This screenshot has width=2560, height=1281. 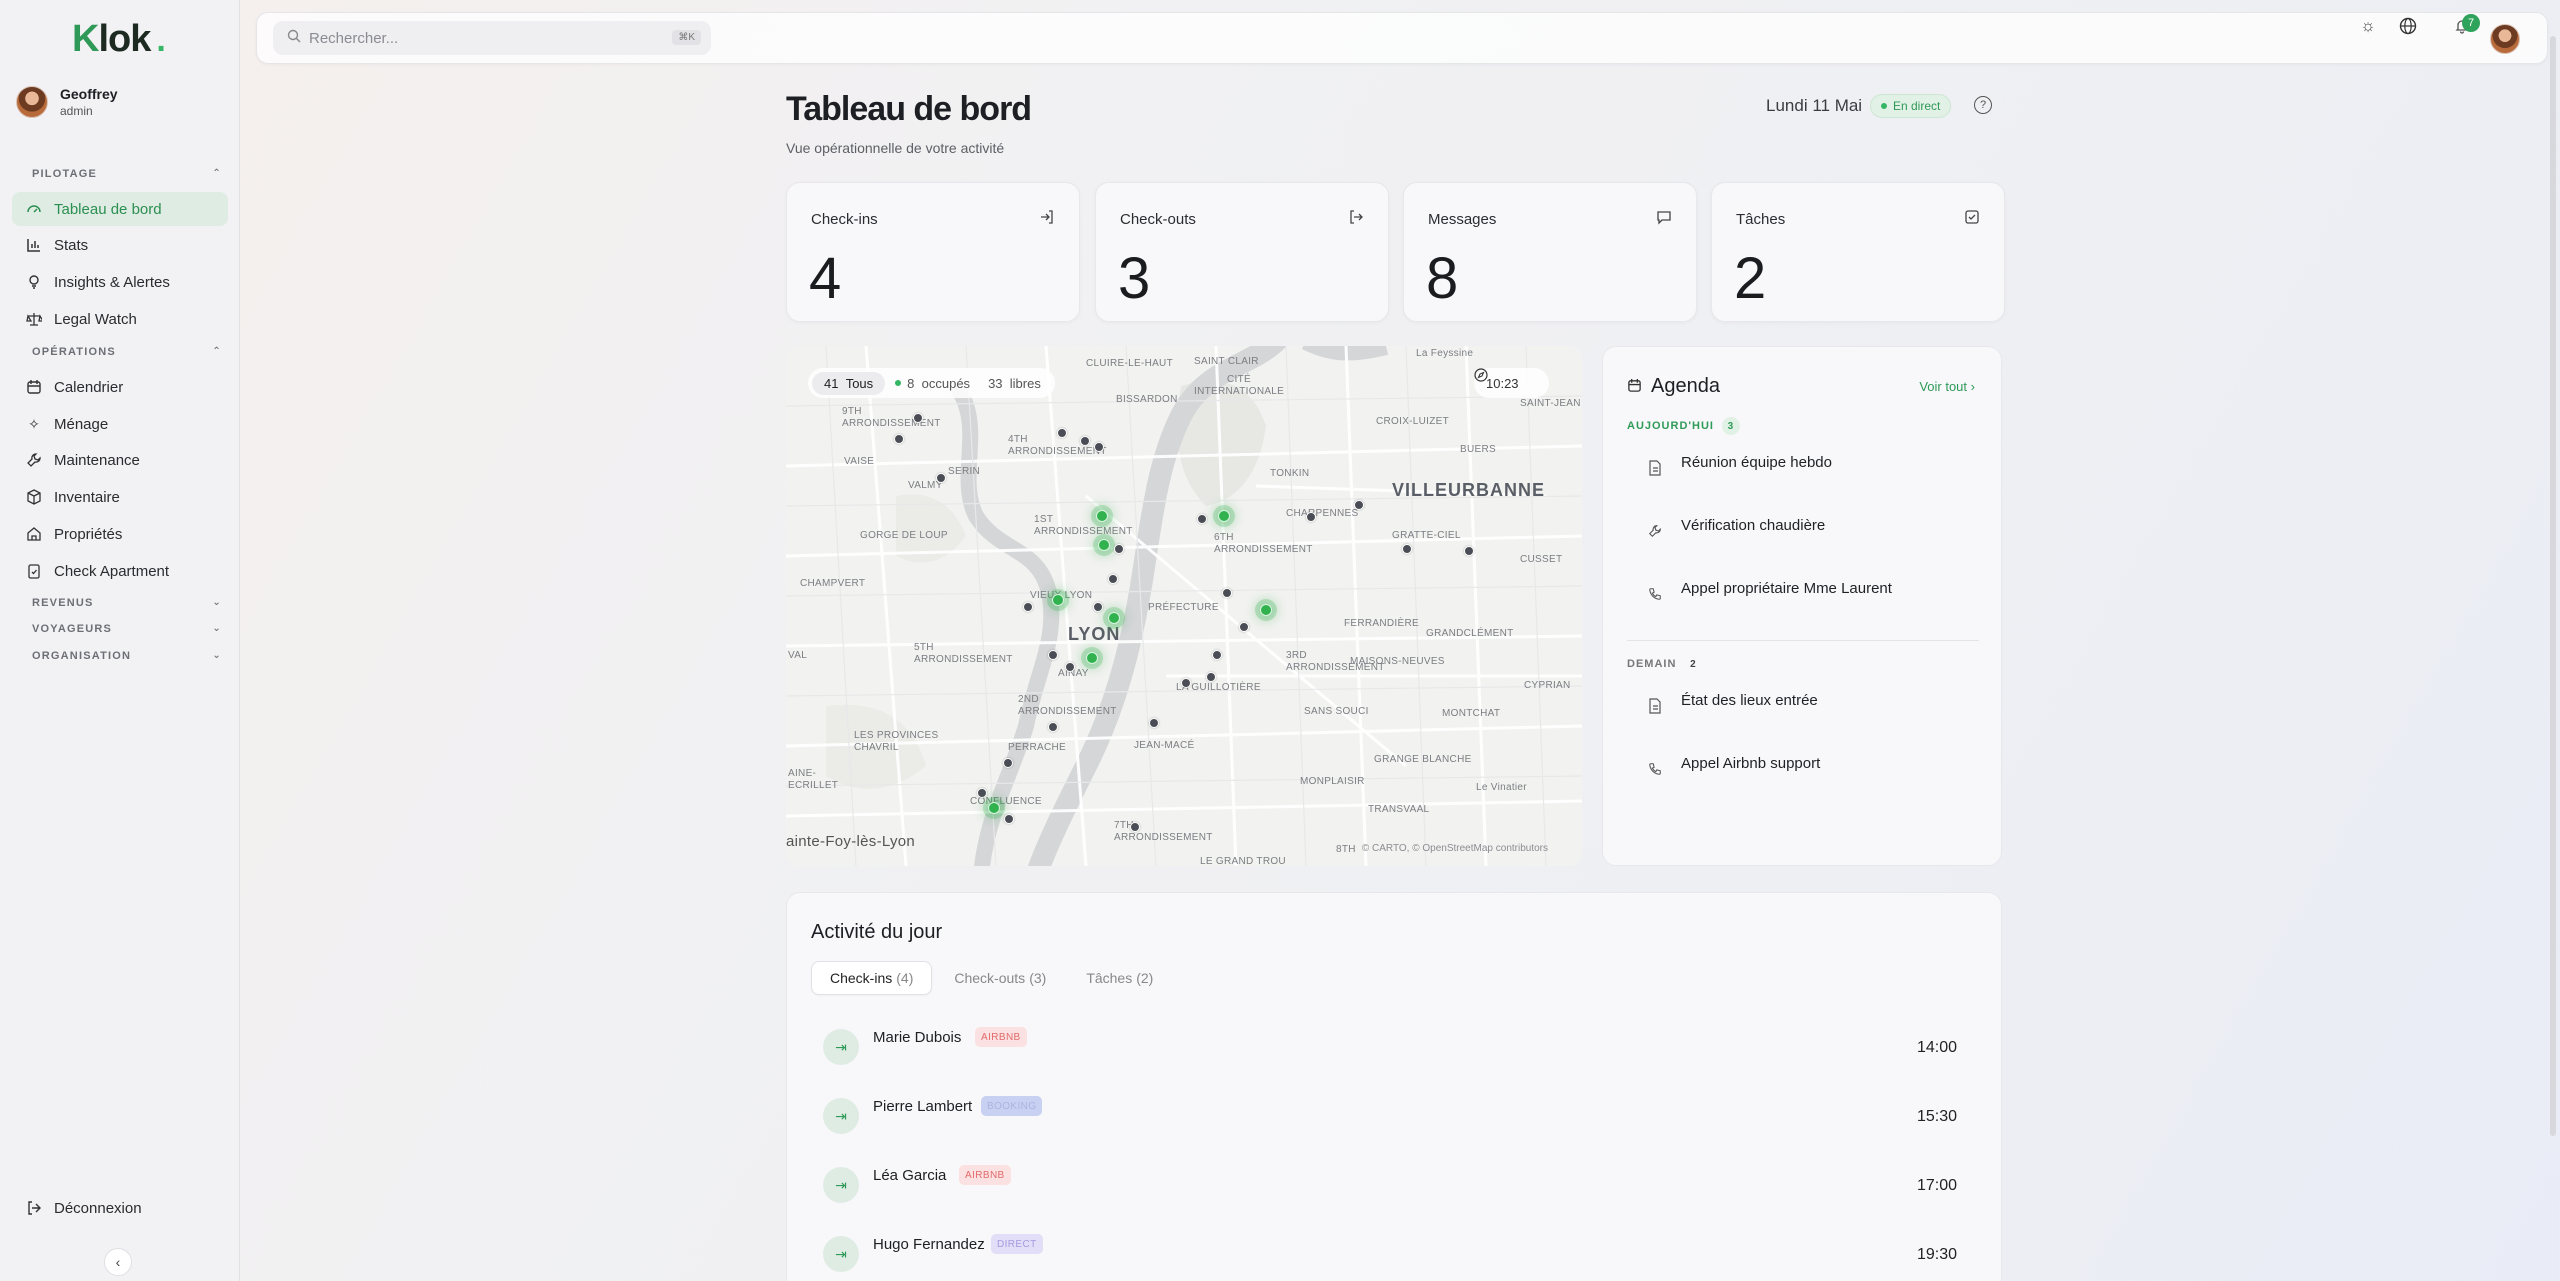 I want to click on map-label: BISSARDON, so click(x=1147, y=399).